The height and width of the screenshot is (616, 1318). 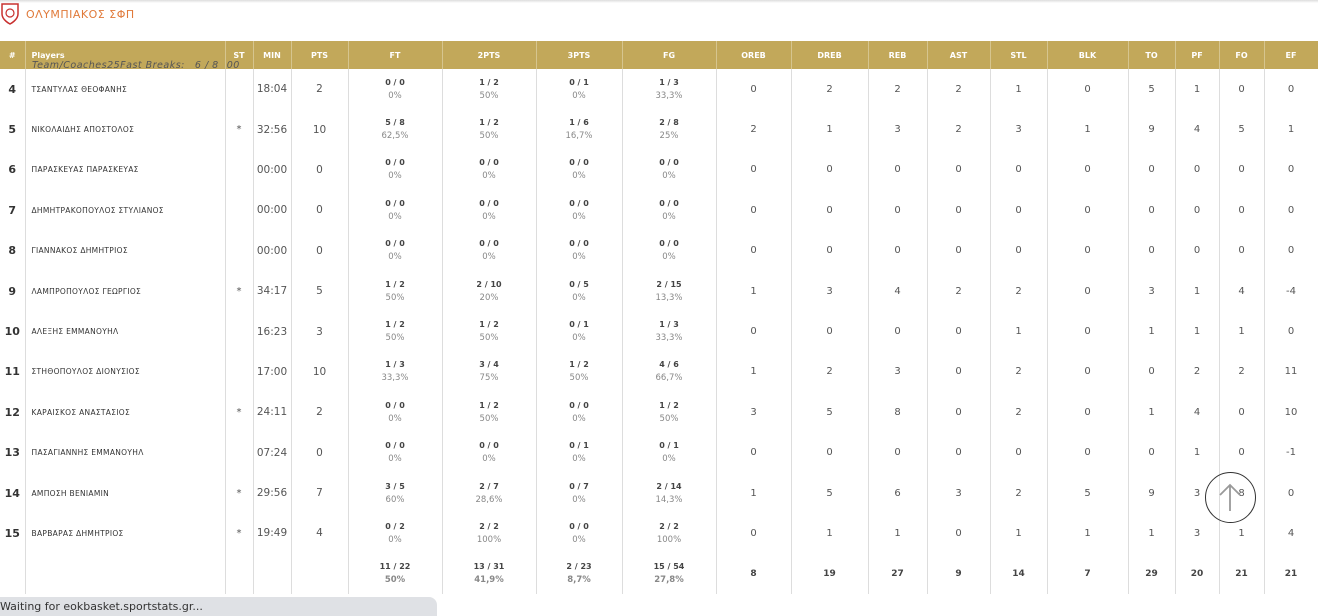 What do you see at coordinates (272, 55) in the screenshot?
I see `col-header-min: MIN` at bounding box center [272, 55].